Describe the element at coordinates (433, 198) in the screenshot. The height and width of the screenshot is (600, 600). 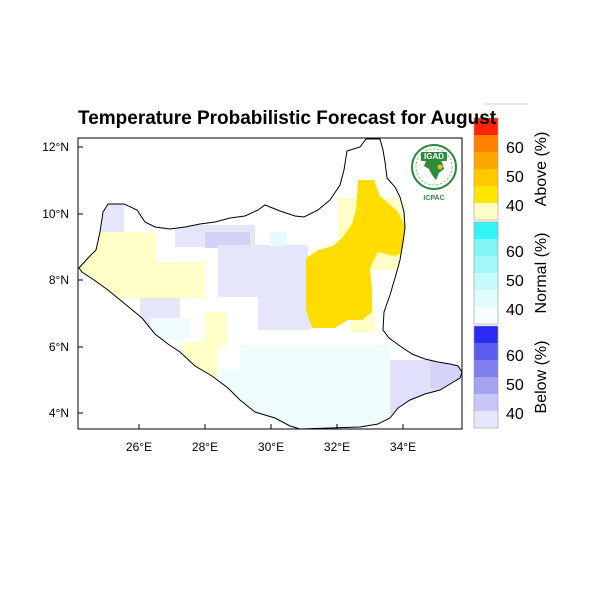
I see `logo-icpac-text: ICPAC` at that location.